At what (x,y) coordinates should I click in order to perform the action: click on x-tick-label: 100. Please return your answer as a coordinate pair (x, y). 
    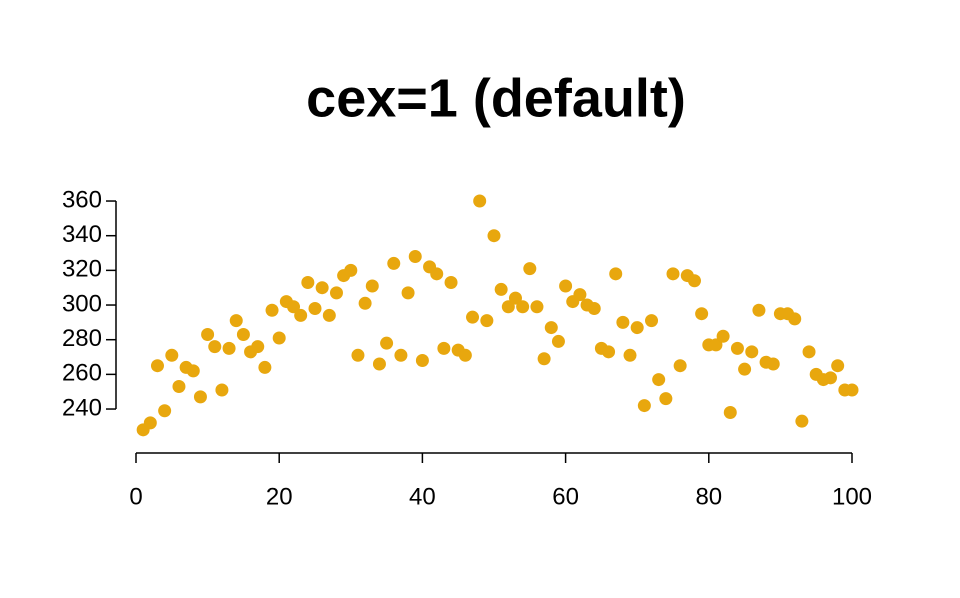
    Looking at the image, I should click on (852, 496).